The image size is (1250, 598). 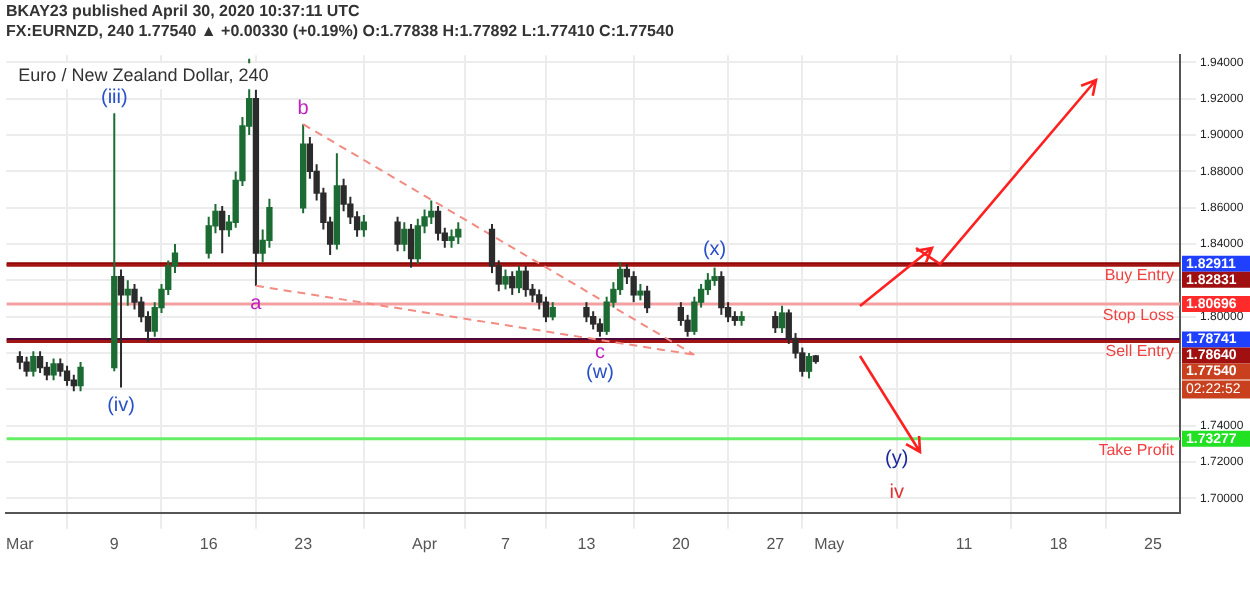 What do you see at coordinates (209, 543) in the screenshot?
I see `x-tick-label: 16` at bounding box center [209, 543].